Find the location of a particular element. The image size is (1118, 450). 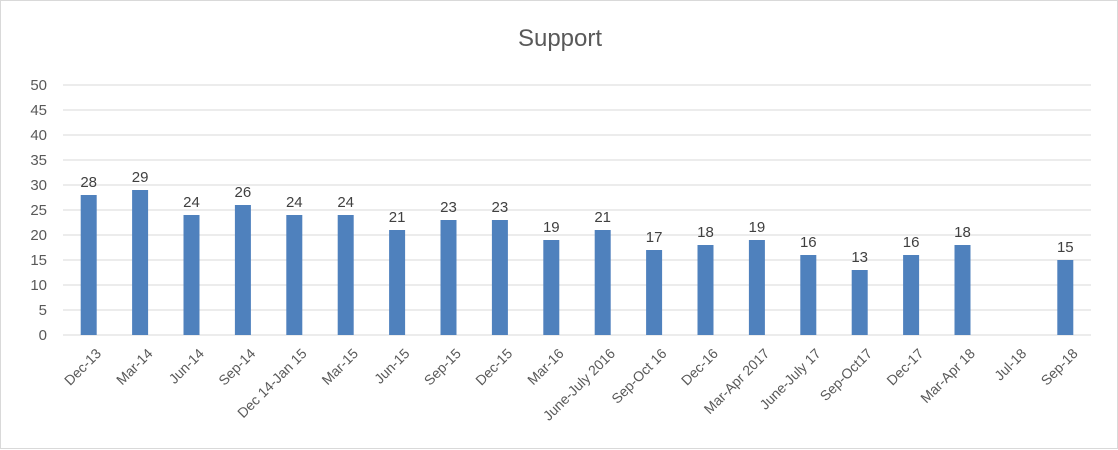

chart-title: Support is located at coordinates (560, 38).